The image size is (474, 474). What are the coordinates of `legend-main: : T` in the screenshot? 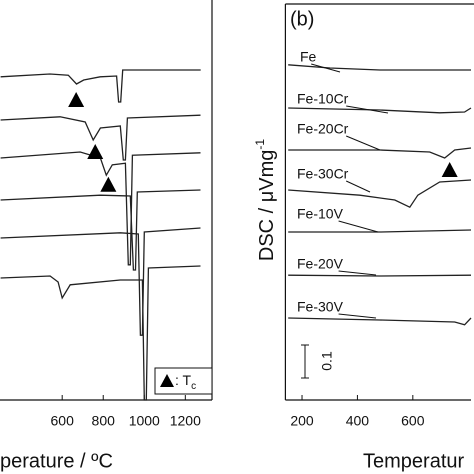 It's located at (183, 380).